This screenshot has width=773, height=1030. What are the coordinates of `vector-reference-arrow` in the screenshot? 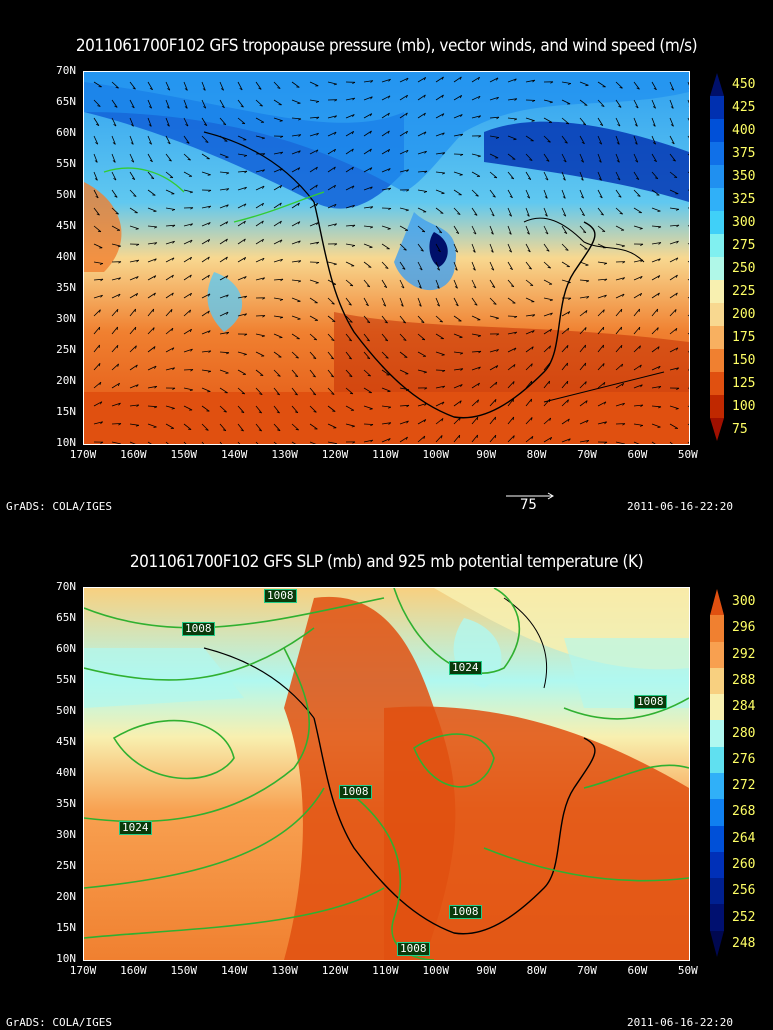 It's located at (531, 495).